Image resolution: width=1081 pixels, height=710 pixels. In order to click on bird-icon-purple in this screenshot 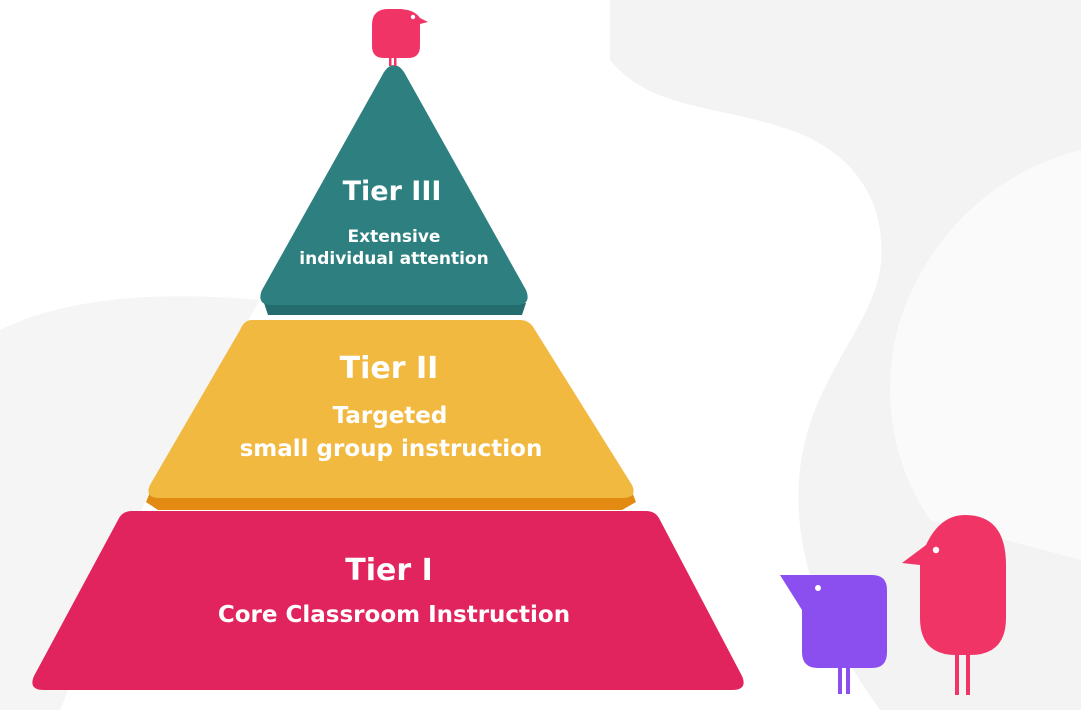, I will do `click(833, 634)`.